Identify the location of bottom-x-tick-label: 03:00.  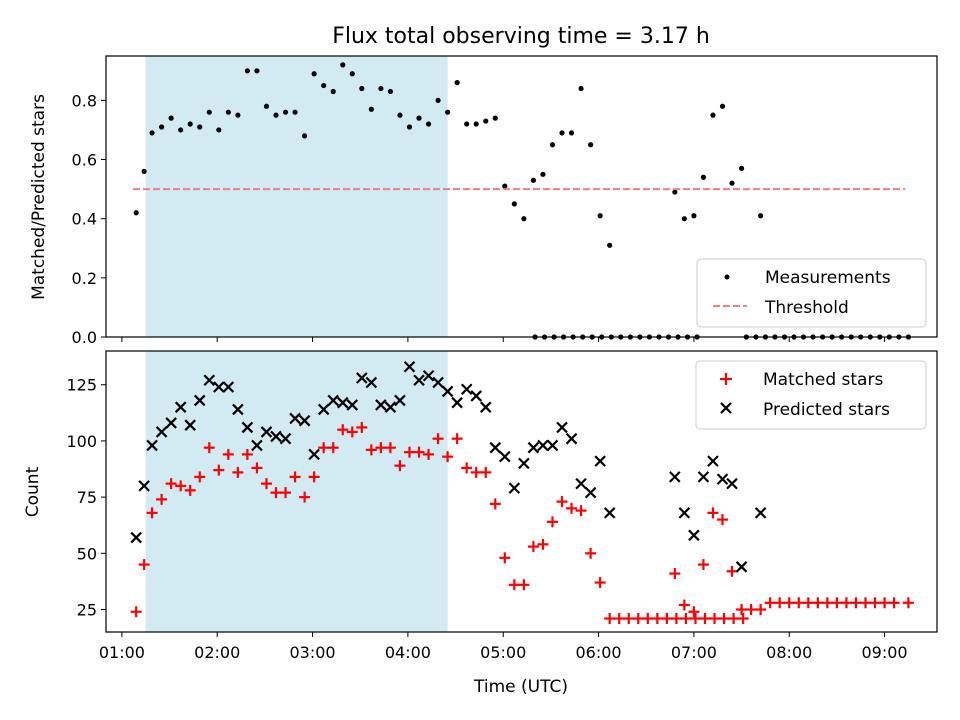
(313, 652).